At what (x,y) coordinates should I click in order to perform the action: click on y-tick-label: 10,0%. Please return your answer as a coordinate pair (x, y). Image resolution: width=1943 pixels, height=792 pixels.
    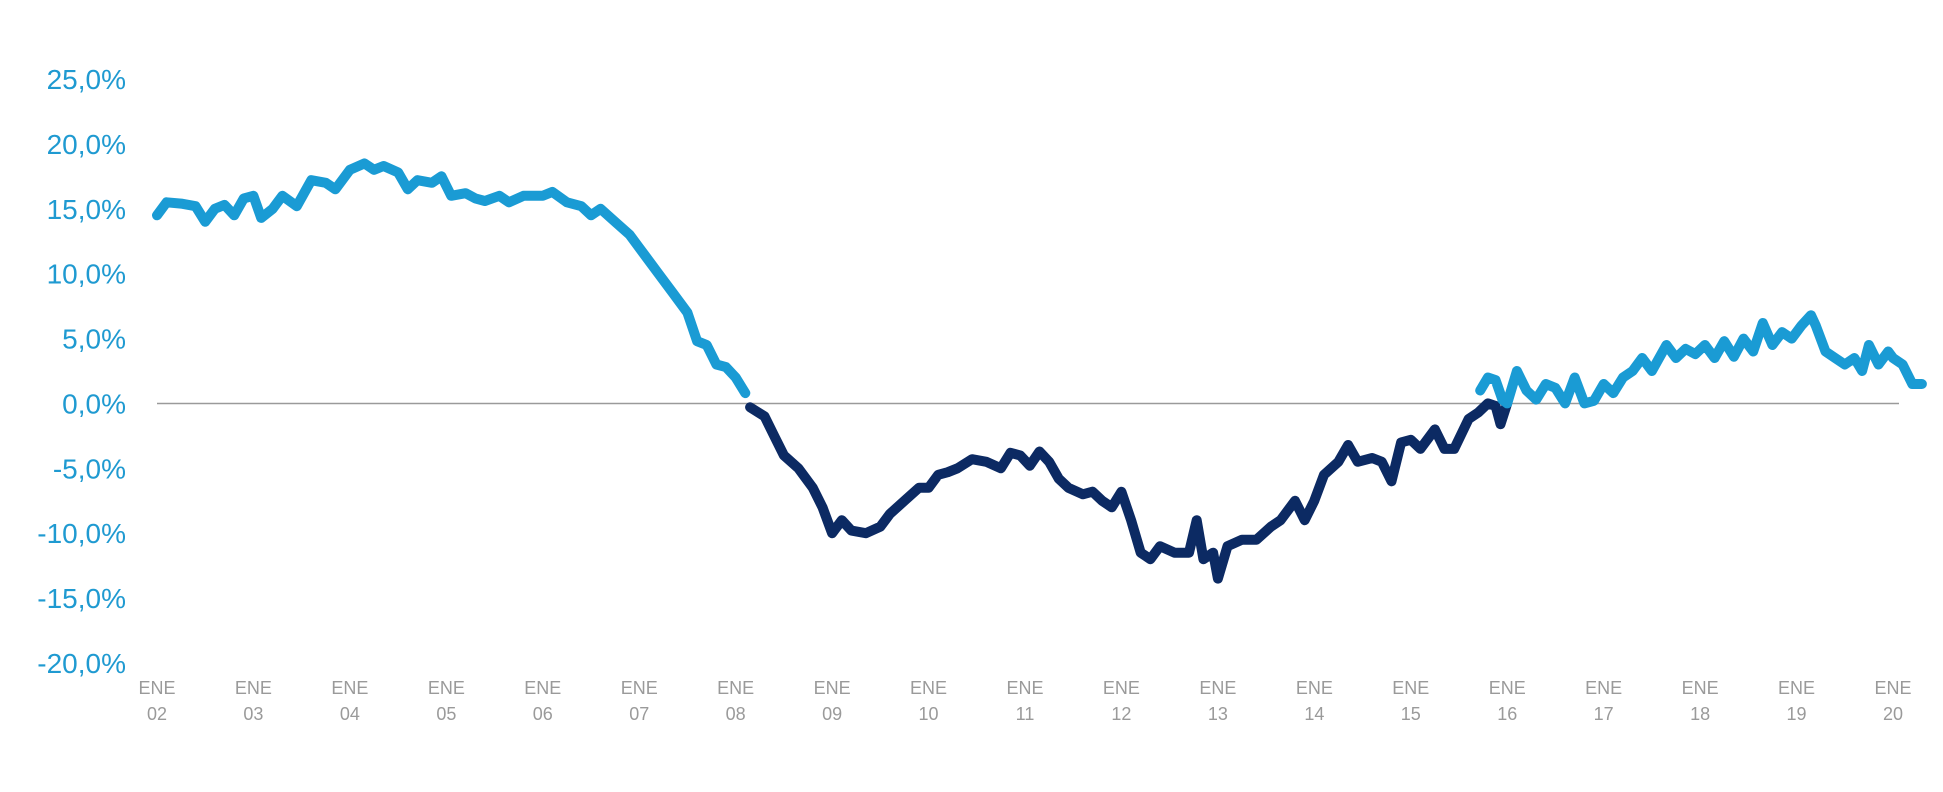
    Looking at the image, I should click on (86, 274).